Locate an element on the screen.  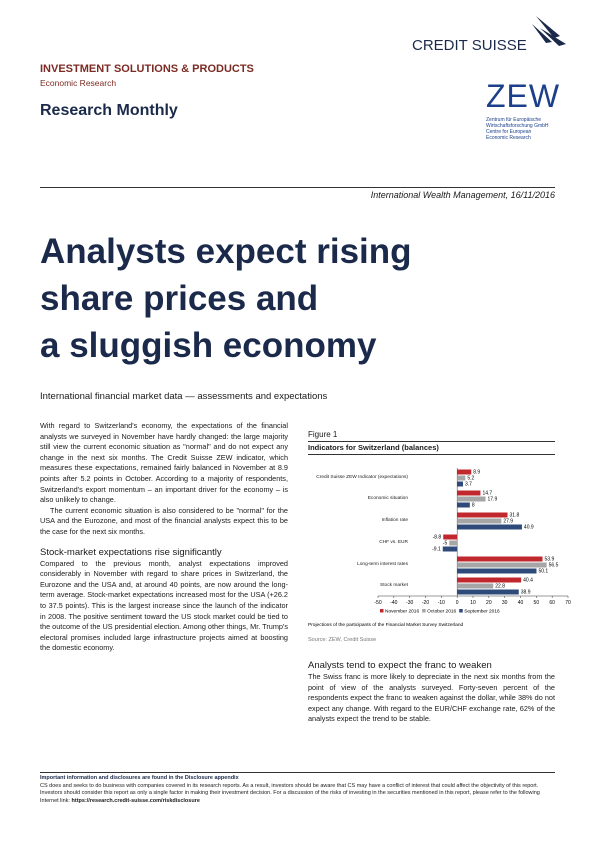
value-label: -9.1 is located at coordinates (436, 550).